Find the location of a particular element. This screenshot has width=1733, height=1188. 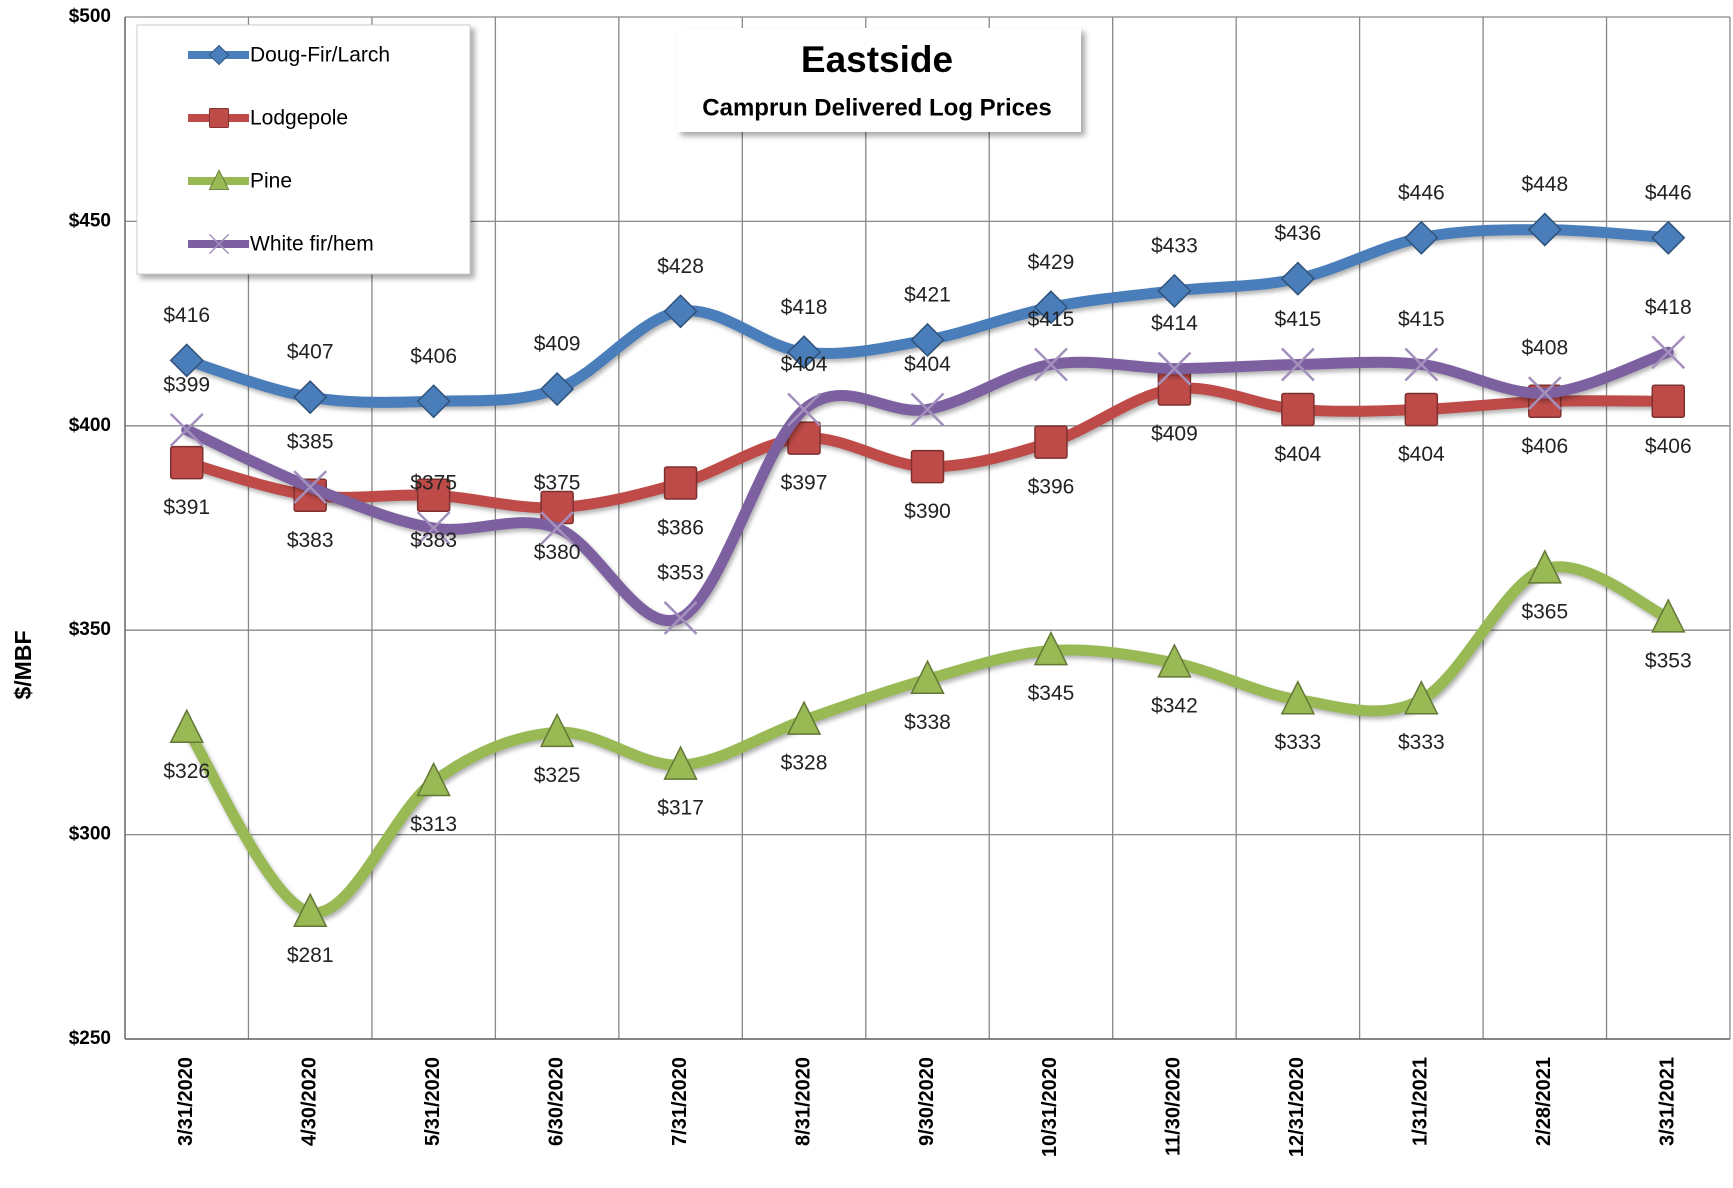

data-label: $333 is located at coordinates (1421, 742).